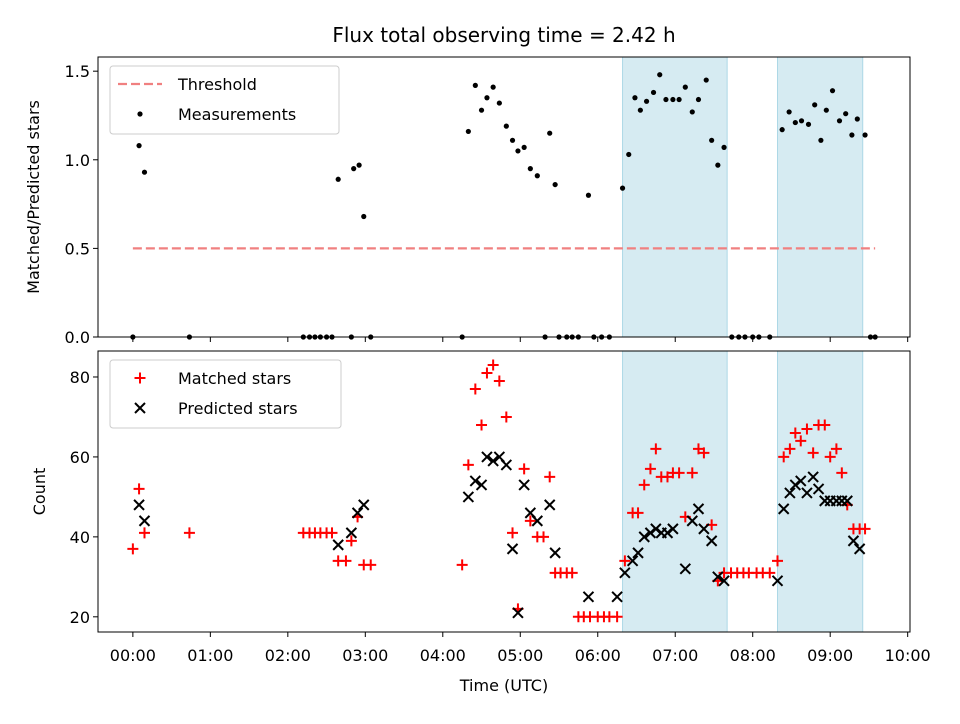  Describe the element at coordinates (80, 377) in the screenshot. I see `y-tick-label: 80` at that location.